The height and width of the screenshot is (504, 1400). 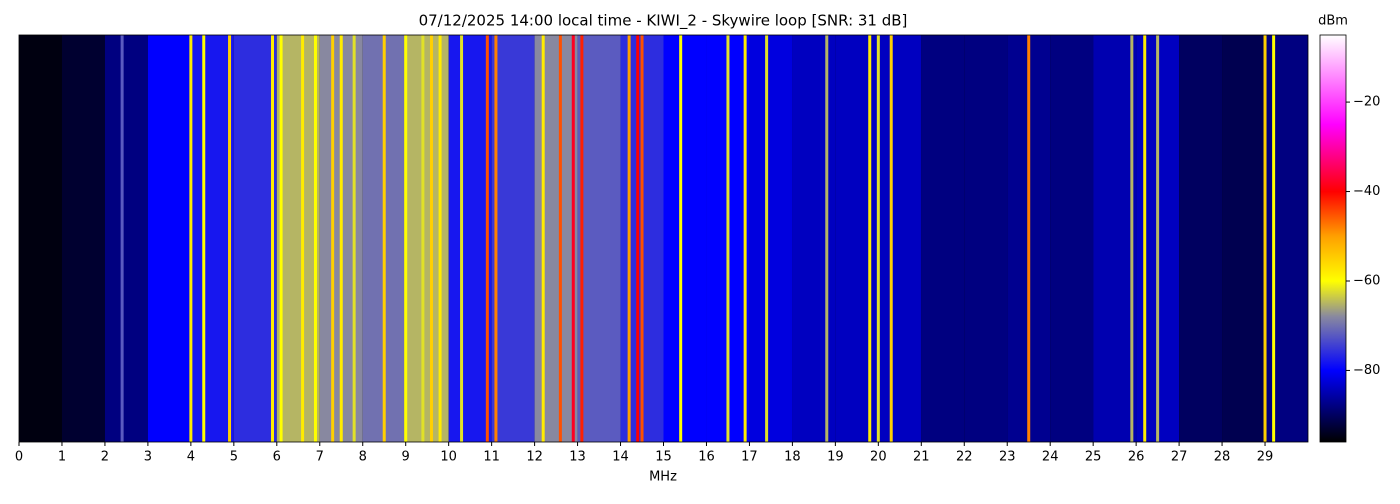 I want to click on x-tick-label: 1, so click(x=62, y=457).